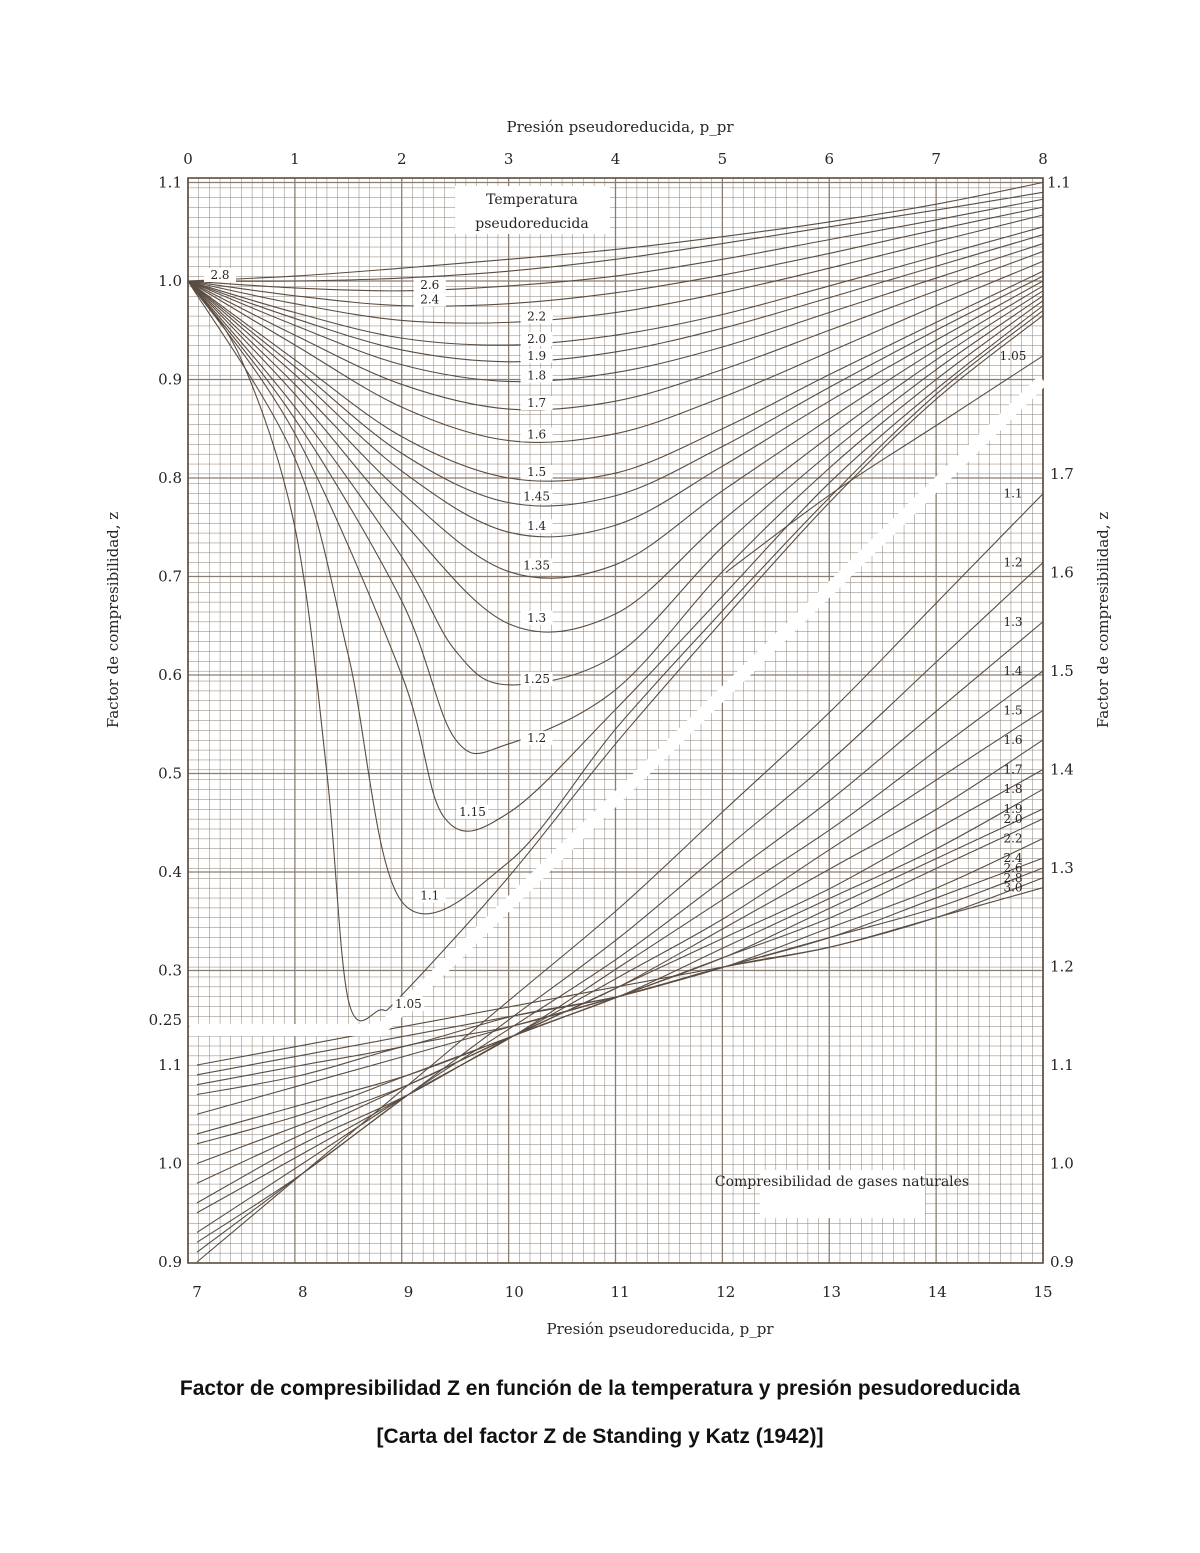 The width and height of the screenshot is (1200, 1553). What do you see at coordinates (536, 472) in the screenshot?
I see `upper-series-label-1.5: 1.5` at bounding box center [536, 472].